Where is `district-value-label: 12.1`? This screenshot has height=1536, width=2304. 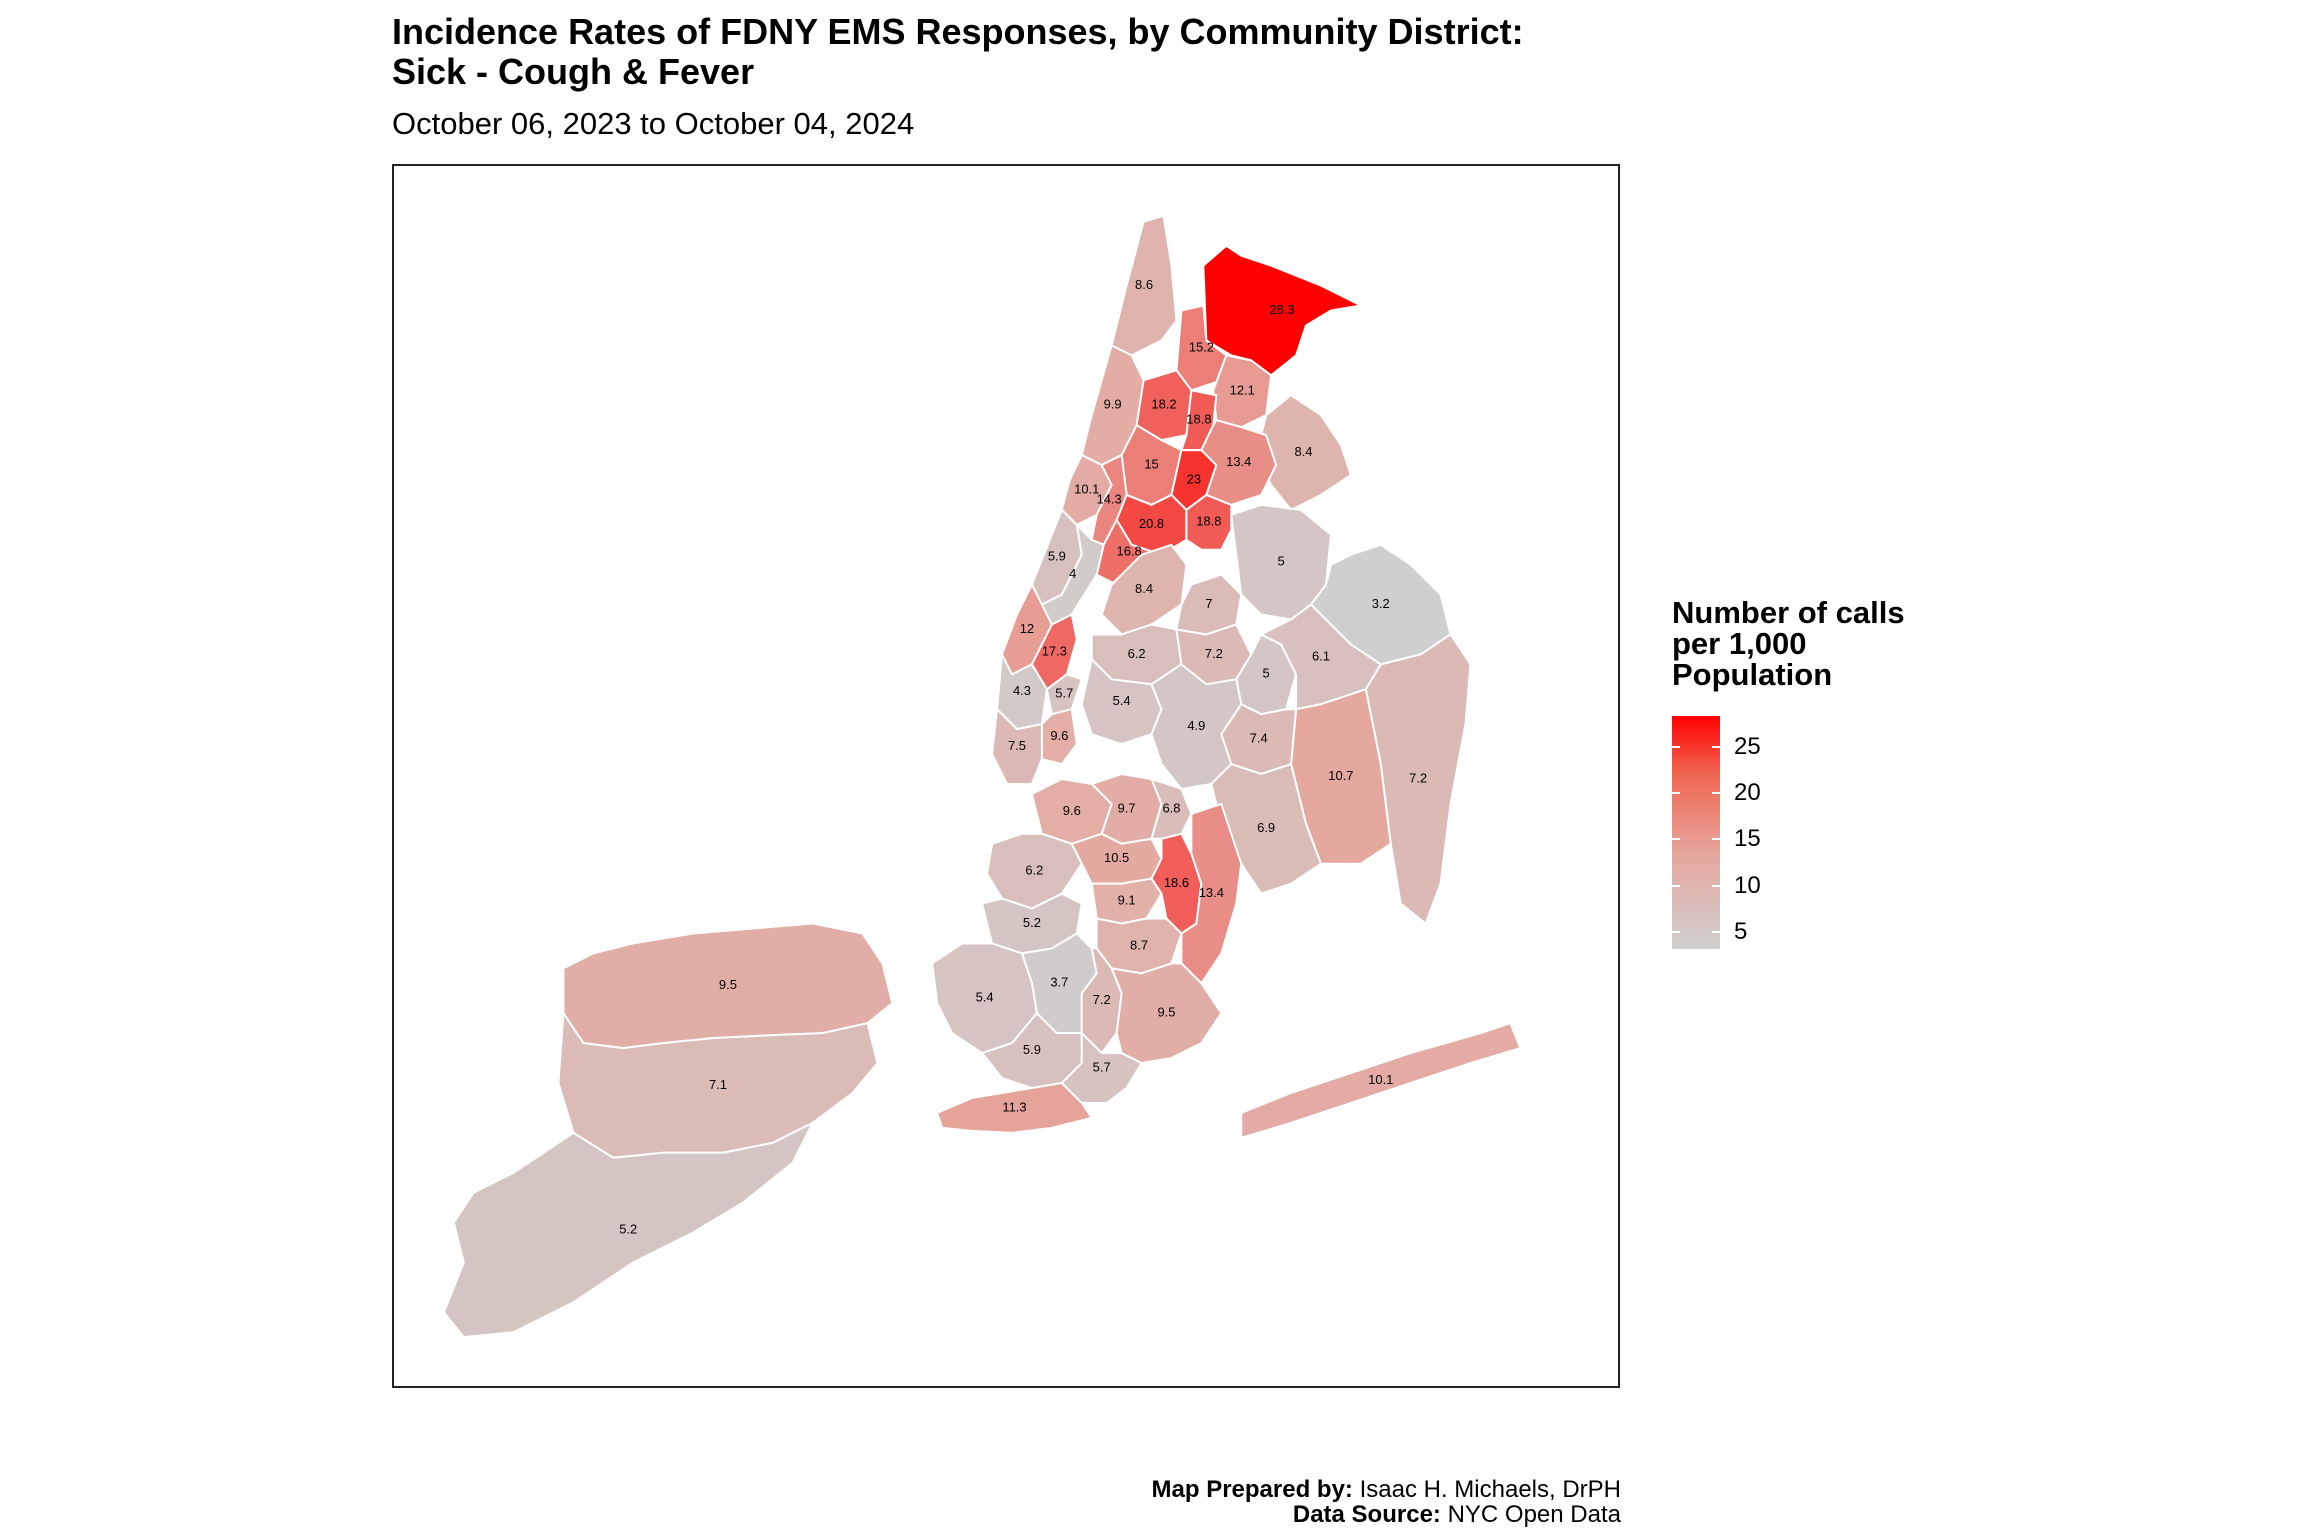 district-value-label: 12.1 is located at coordinates (1242, 390).